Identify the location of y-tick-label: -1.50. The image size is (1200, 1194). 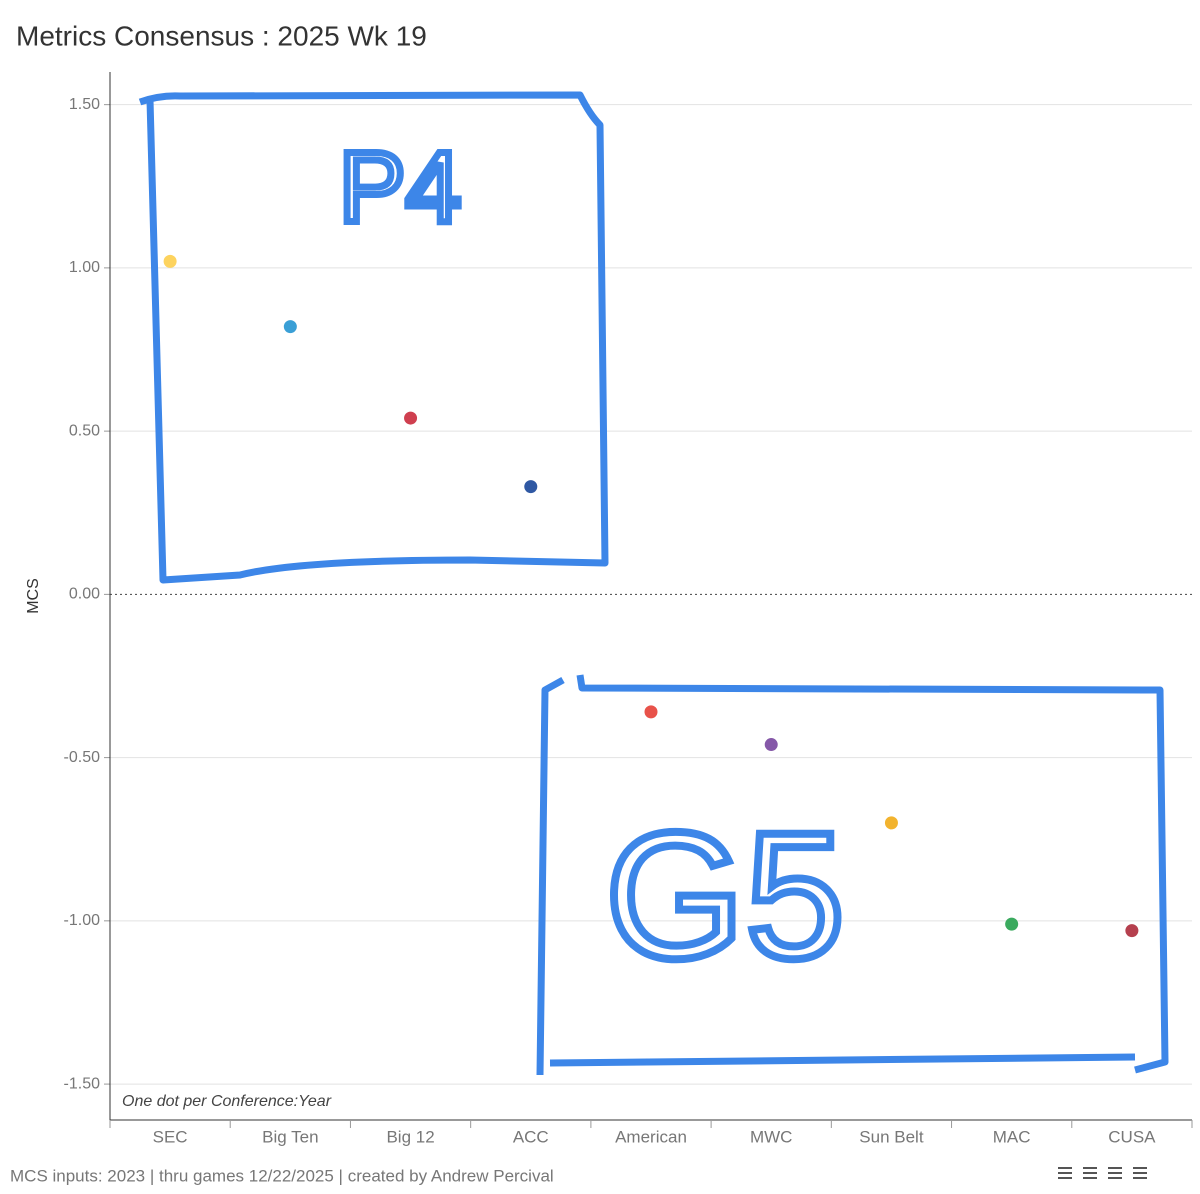
(82, 1083).